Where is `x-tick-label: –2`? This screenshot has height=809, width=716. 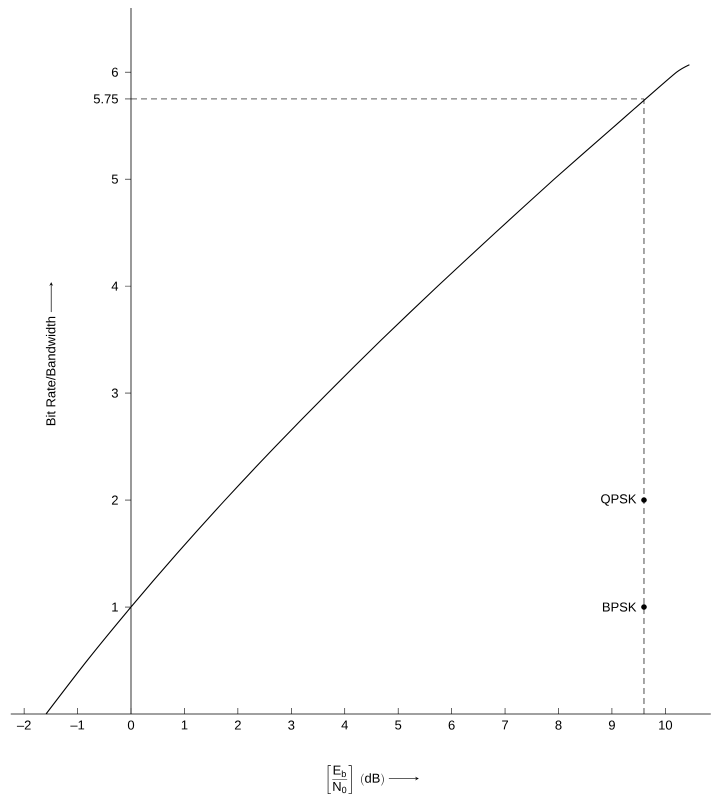
x-tick-label: –2 is located at coordinates (23, 725).